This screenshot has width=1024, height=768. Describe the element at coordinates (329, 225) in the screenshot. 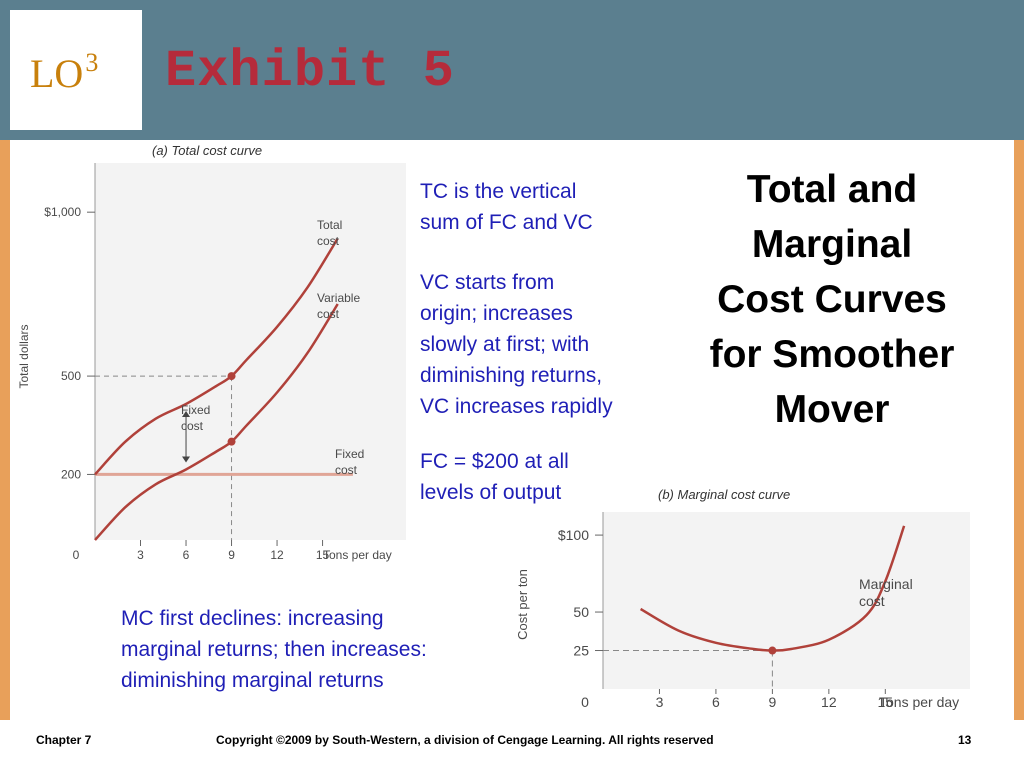

I see `series-label: Total` at that location.